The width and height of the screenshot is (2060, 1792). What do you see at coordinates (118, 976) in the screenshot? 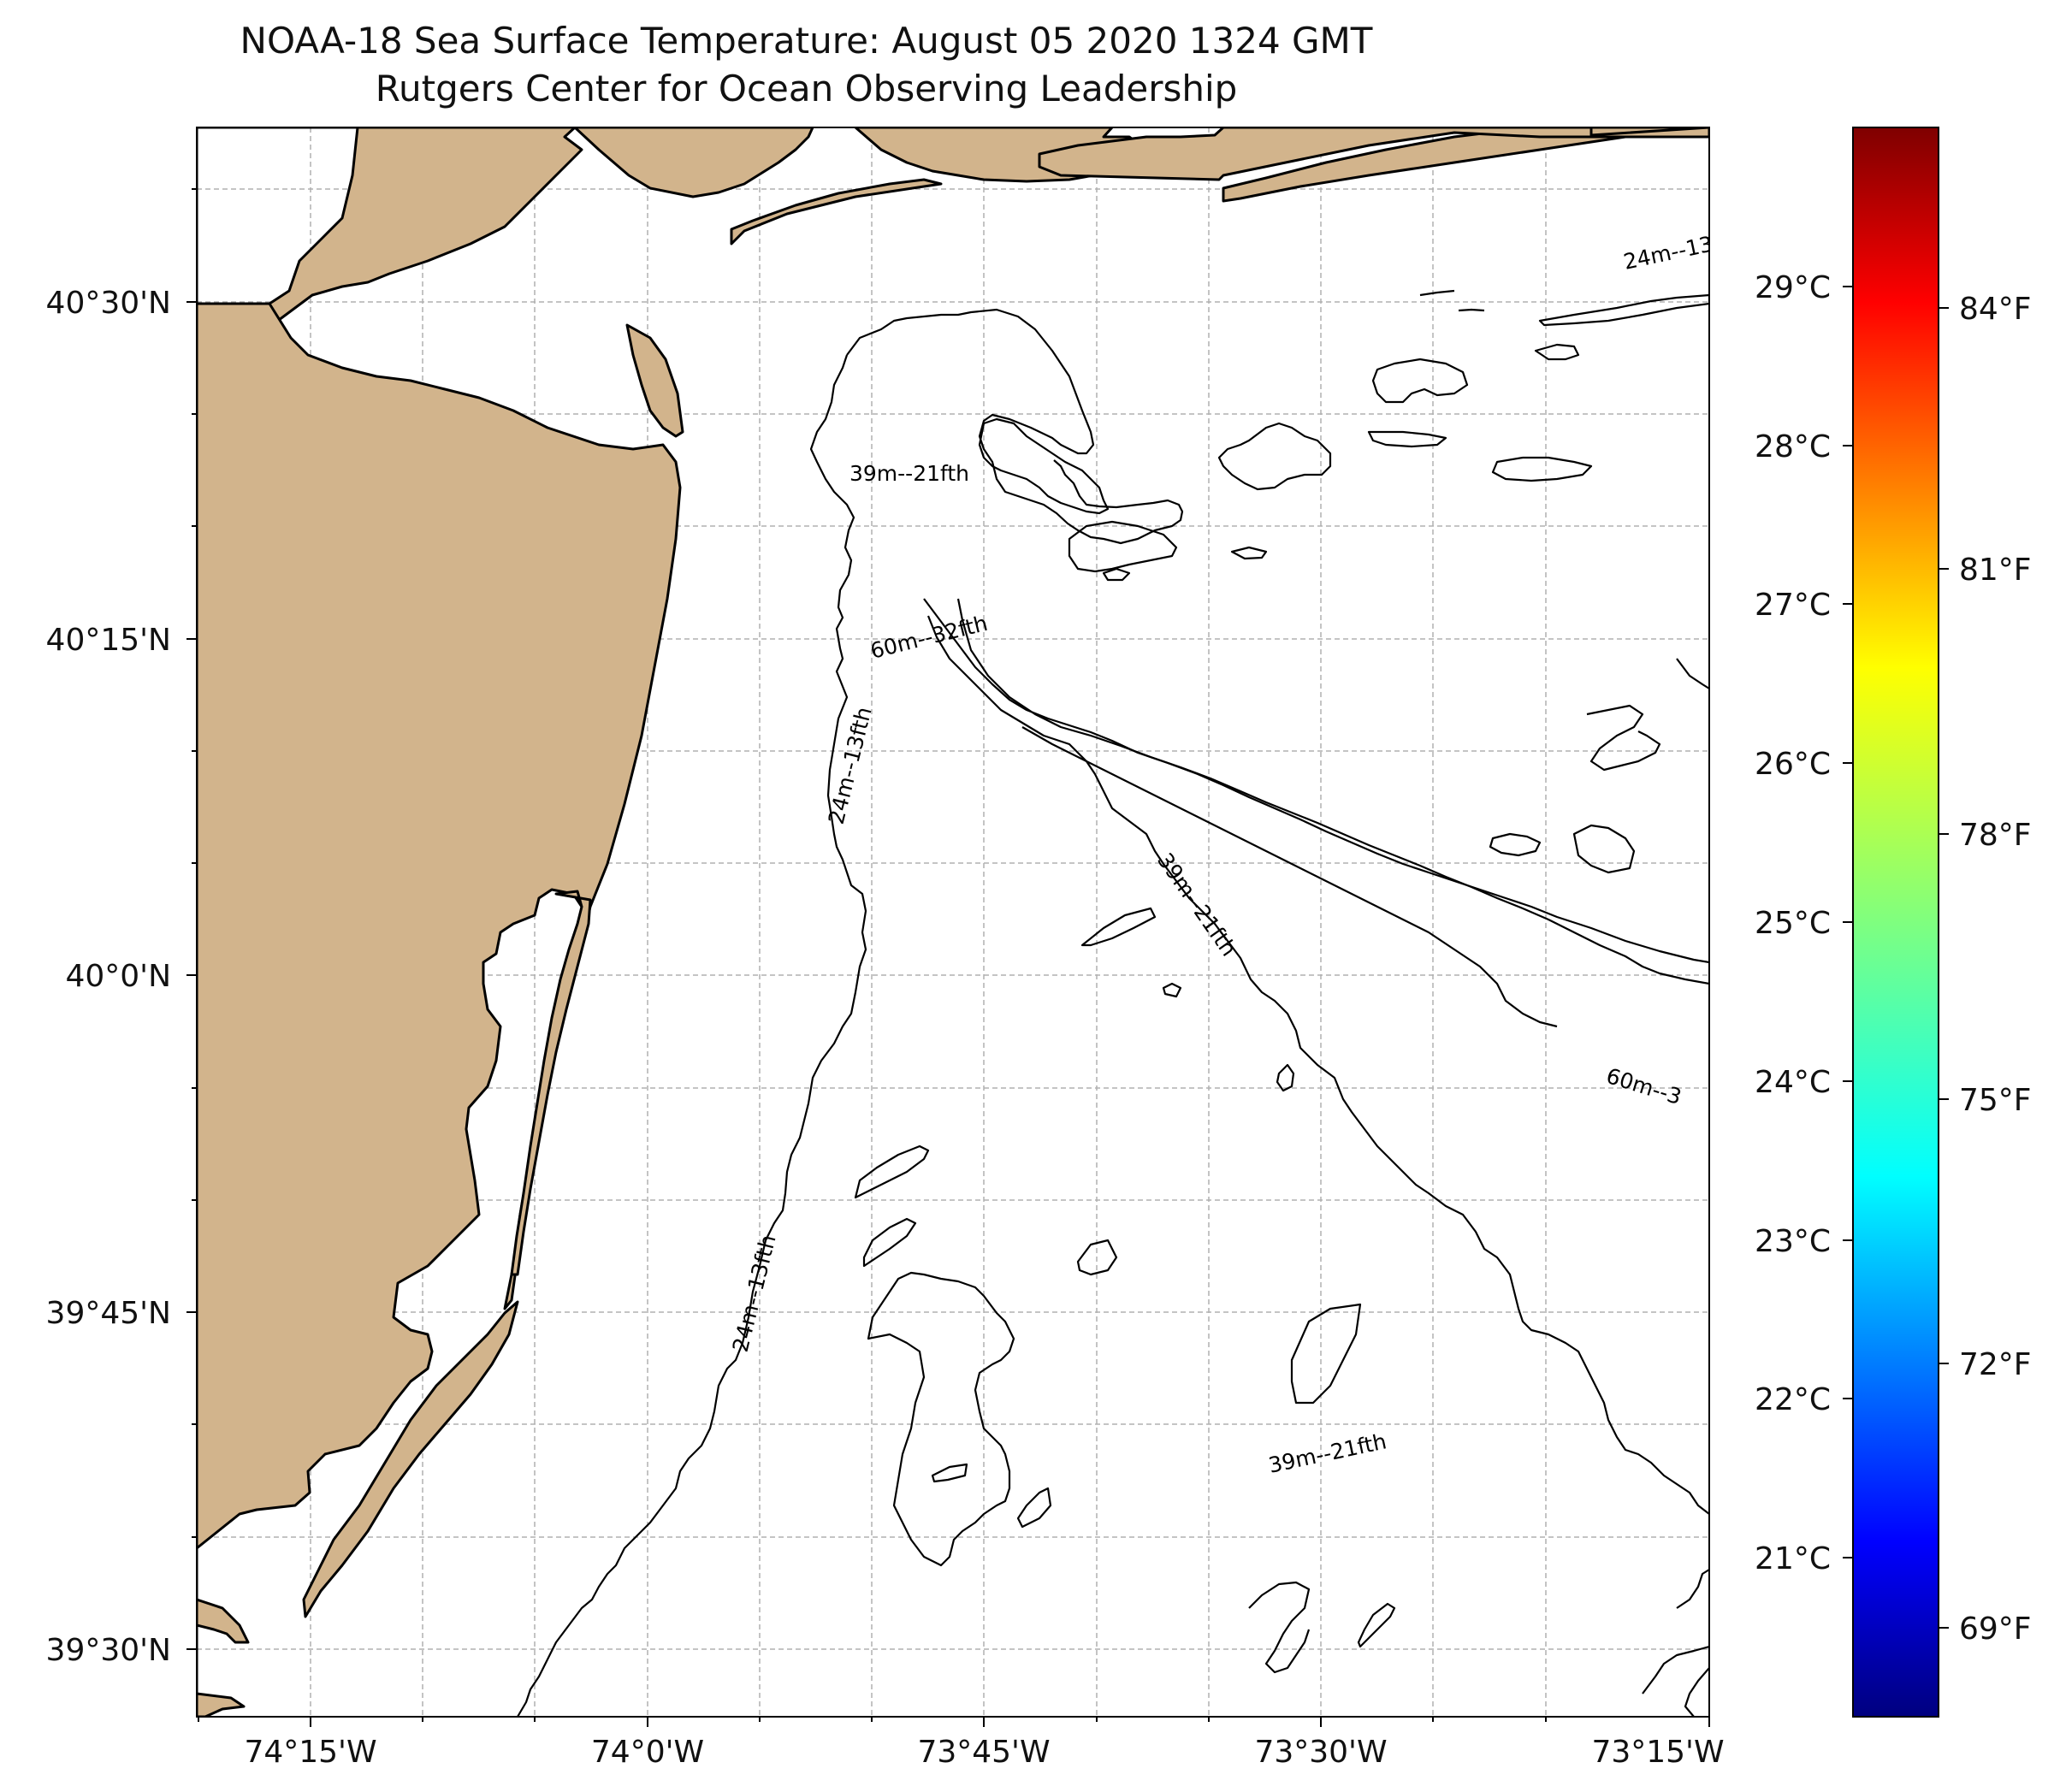
I see `lat-label-40-00: 40°0'N` at bounding box center [118, 976].